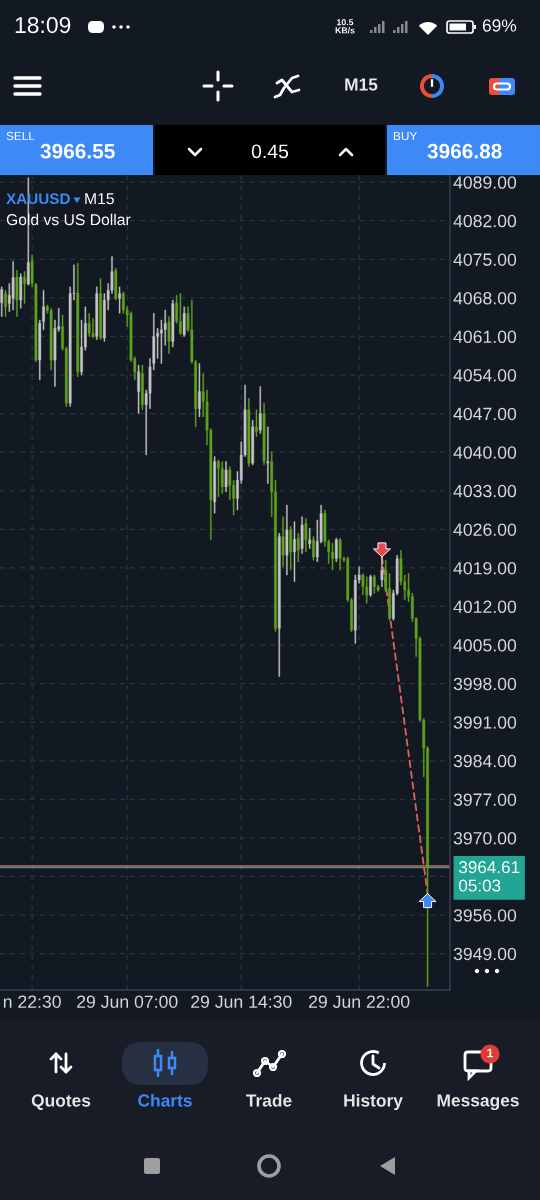 Image resolution: width=540 pixels, height=1200 pixels. What do you see at coordinates (485, 221) in the screenshot?
I see `y-tick-label: 4082.00` at bounding box center [485, 221].